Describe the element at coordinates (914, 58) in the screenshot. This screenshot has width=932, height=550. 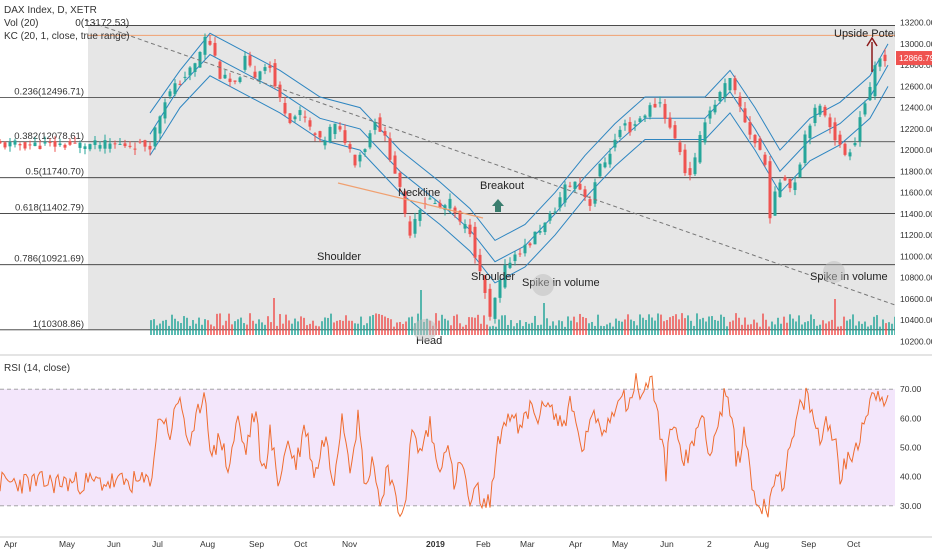
I see `last-price-tag` at that location.